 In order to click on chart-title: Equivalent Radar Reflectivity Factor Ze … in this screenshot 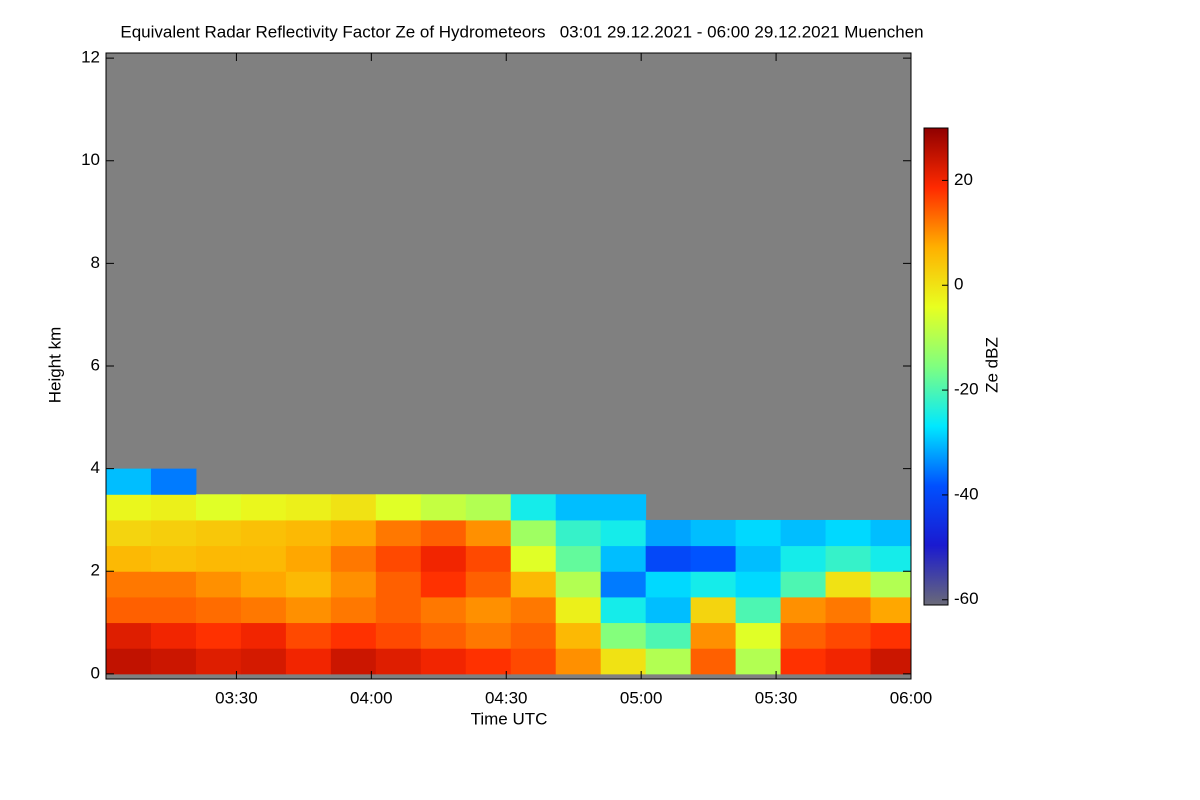, I will do `click(521, 31)`.